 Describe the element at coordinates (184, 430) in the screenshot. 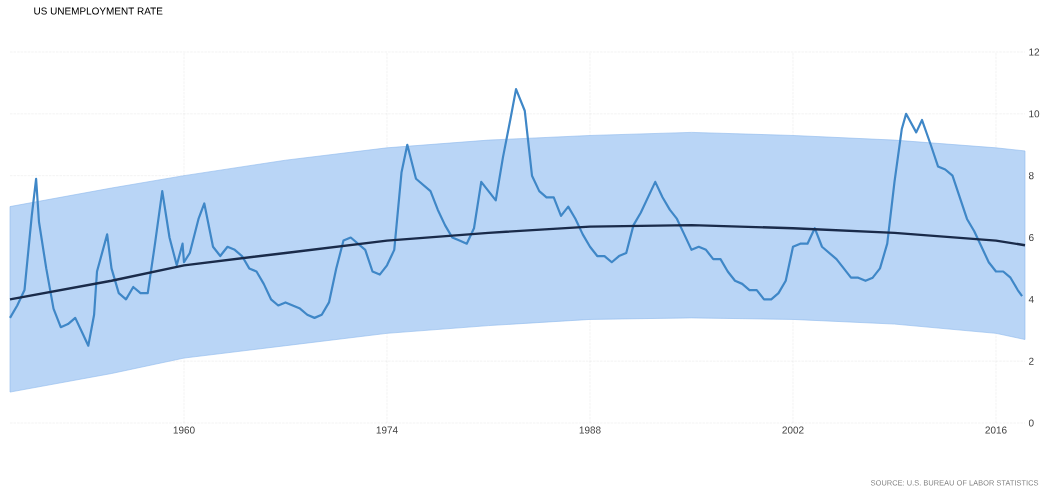

I see `x-tick-label: 1960` at that location.